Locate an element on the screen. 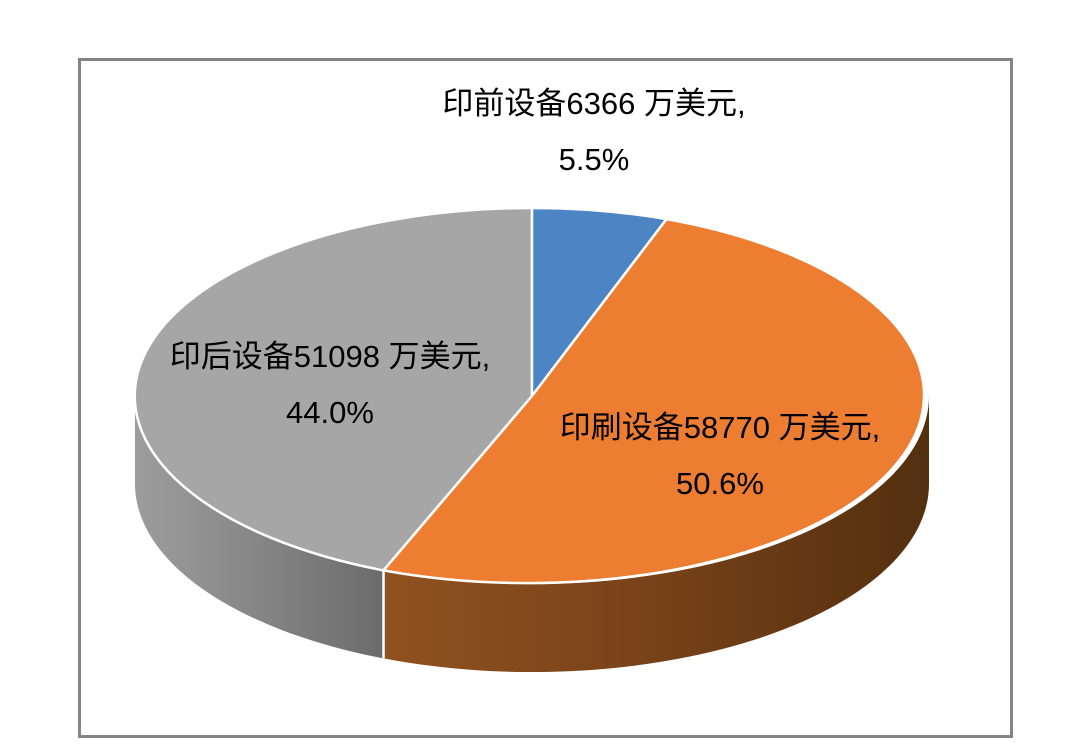 This screenshot has width=1080, height=746. data-label-postpress-line2: 44.0% is located at coordinates (330, 412).